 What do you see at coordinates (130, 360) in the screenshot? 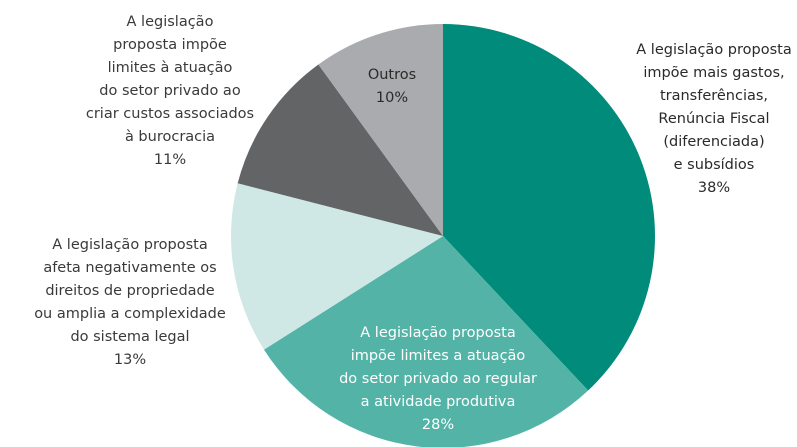
I see `value-label: 13%` at bounding box center [130, 360].